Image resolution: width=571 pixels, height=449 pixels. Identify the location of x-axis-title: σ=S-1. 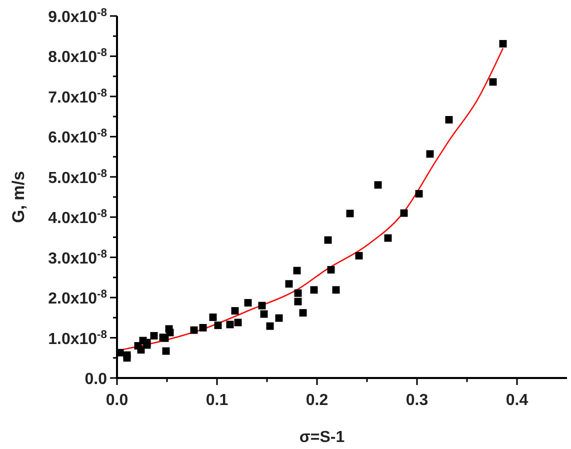
(322, 437).